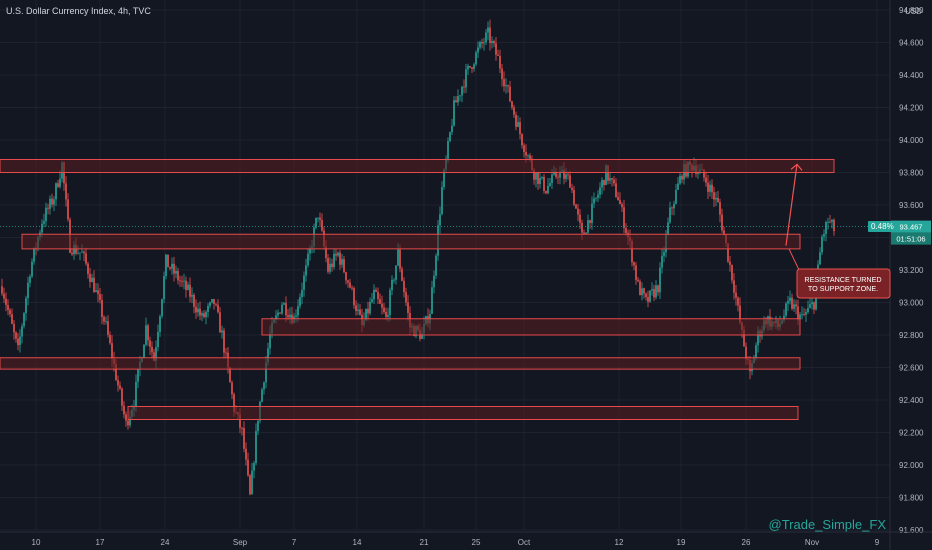 Image resolution: width=932 pixels, height=550 pixels. What do you see at coordinates (812, 542) in the screenshot?
I see `x-tick-label: Nov` at bounding box center [812, 542].